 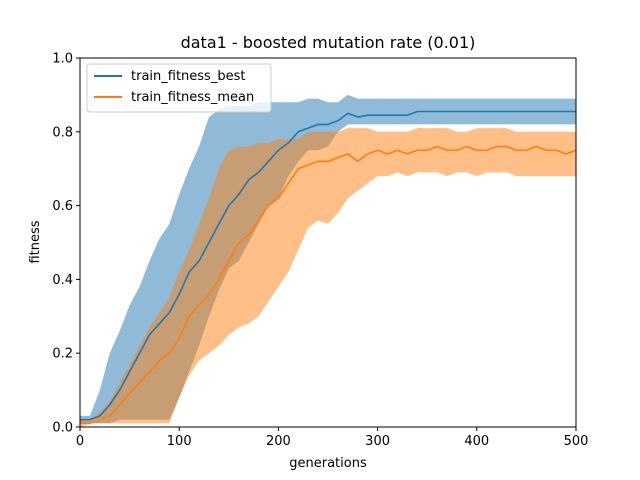 What do you see at coordinates (188, 76) in the screenshot?
I see `legend-label-train-fitness-best: train_fitness_best` at bounding box center [188, 76].